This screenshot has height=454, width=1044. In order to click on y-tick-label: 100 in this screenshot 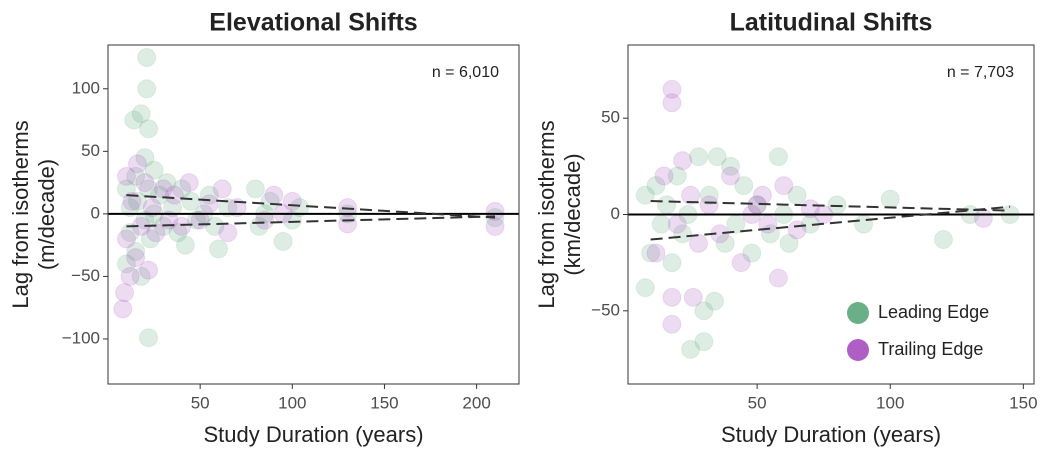, I will do `click(86, 87)`.